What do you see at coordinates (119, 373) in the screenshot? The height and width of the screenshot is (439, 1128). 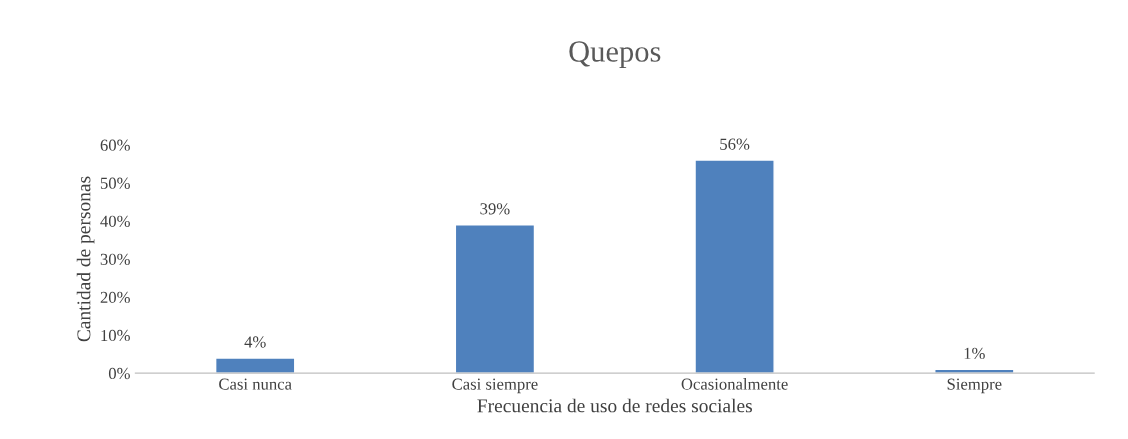 I see `y-tick-label: 0%` at bounding box center [119, 373].